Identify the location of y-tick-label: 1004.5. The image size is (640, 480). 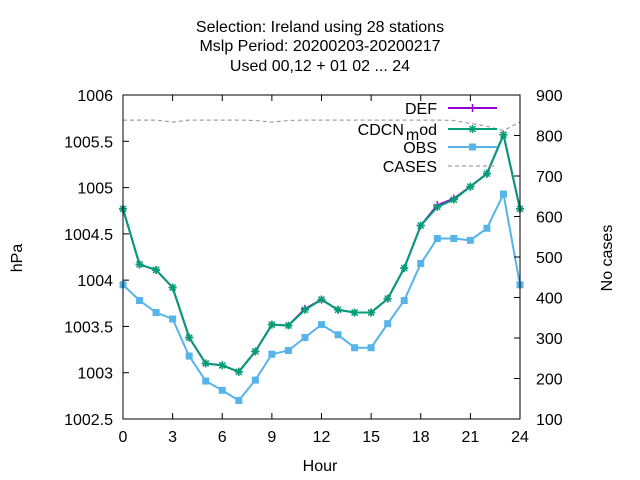
(88, 235).